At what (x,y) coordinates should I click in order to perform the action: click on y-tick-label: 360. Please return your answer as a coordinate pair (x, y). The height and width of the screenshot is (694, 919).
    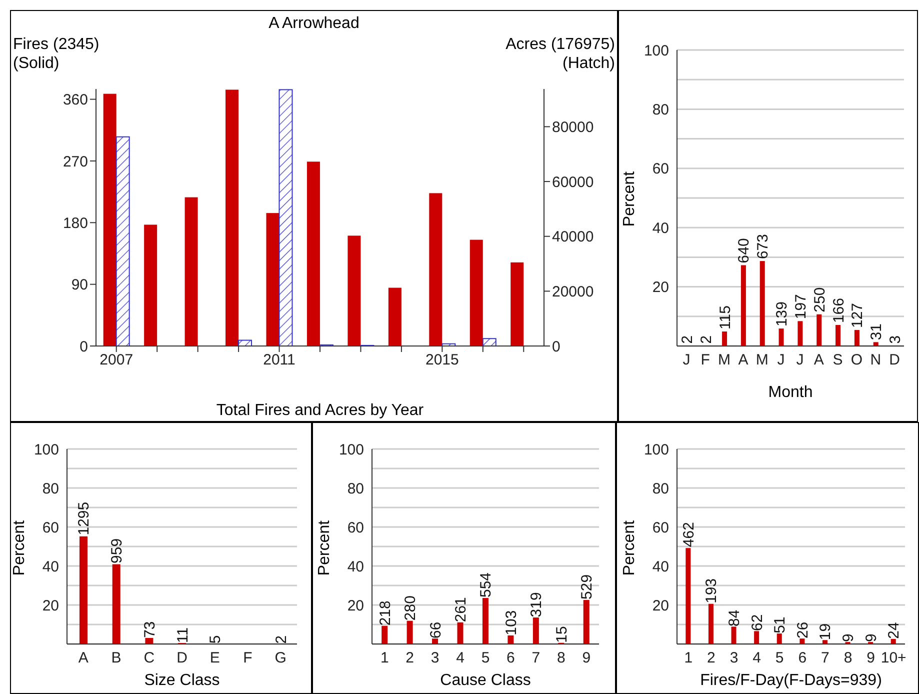
    Looking at the image, I should click on (75, 100).